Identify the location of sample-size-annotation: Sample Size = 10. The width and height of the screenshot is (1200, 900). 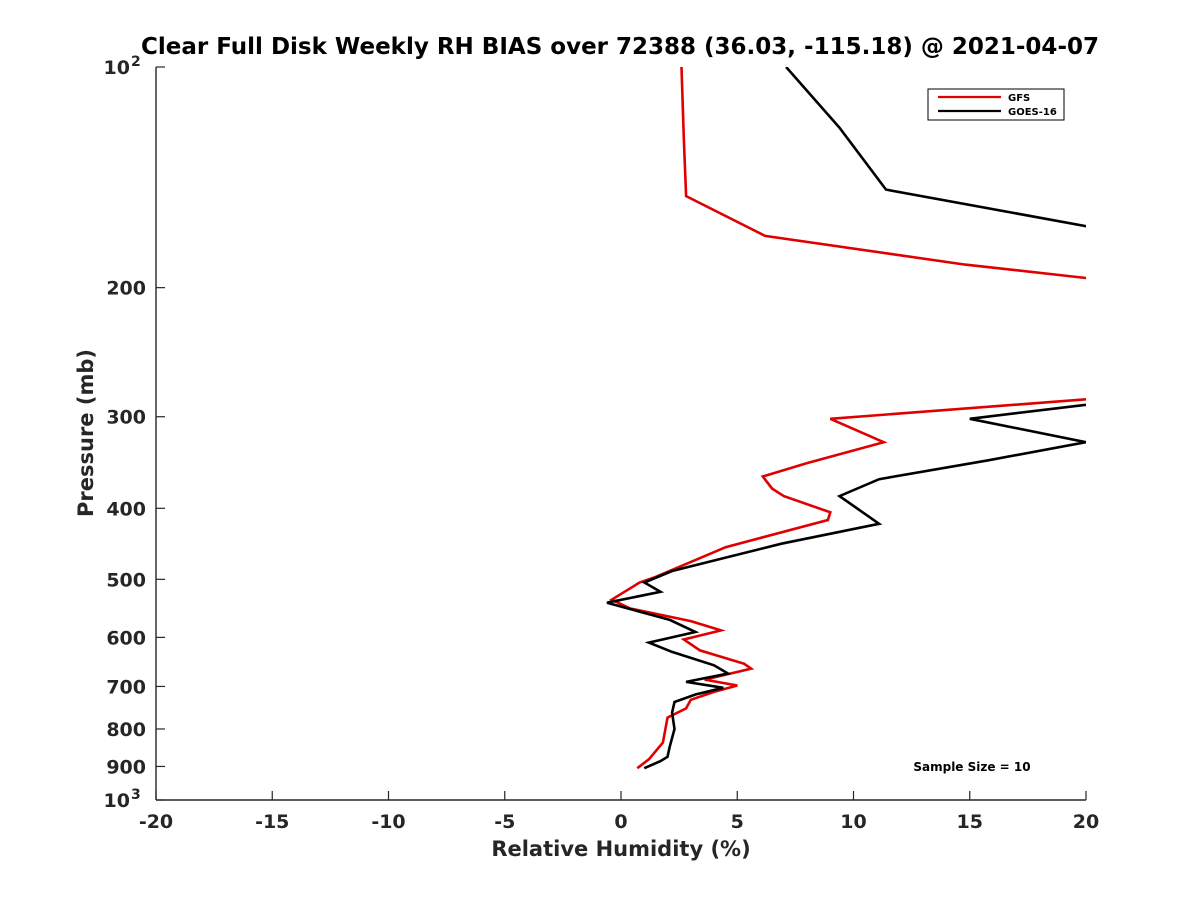
(971, 767).